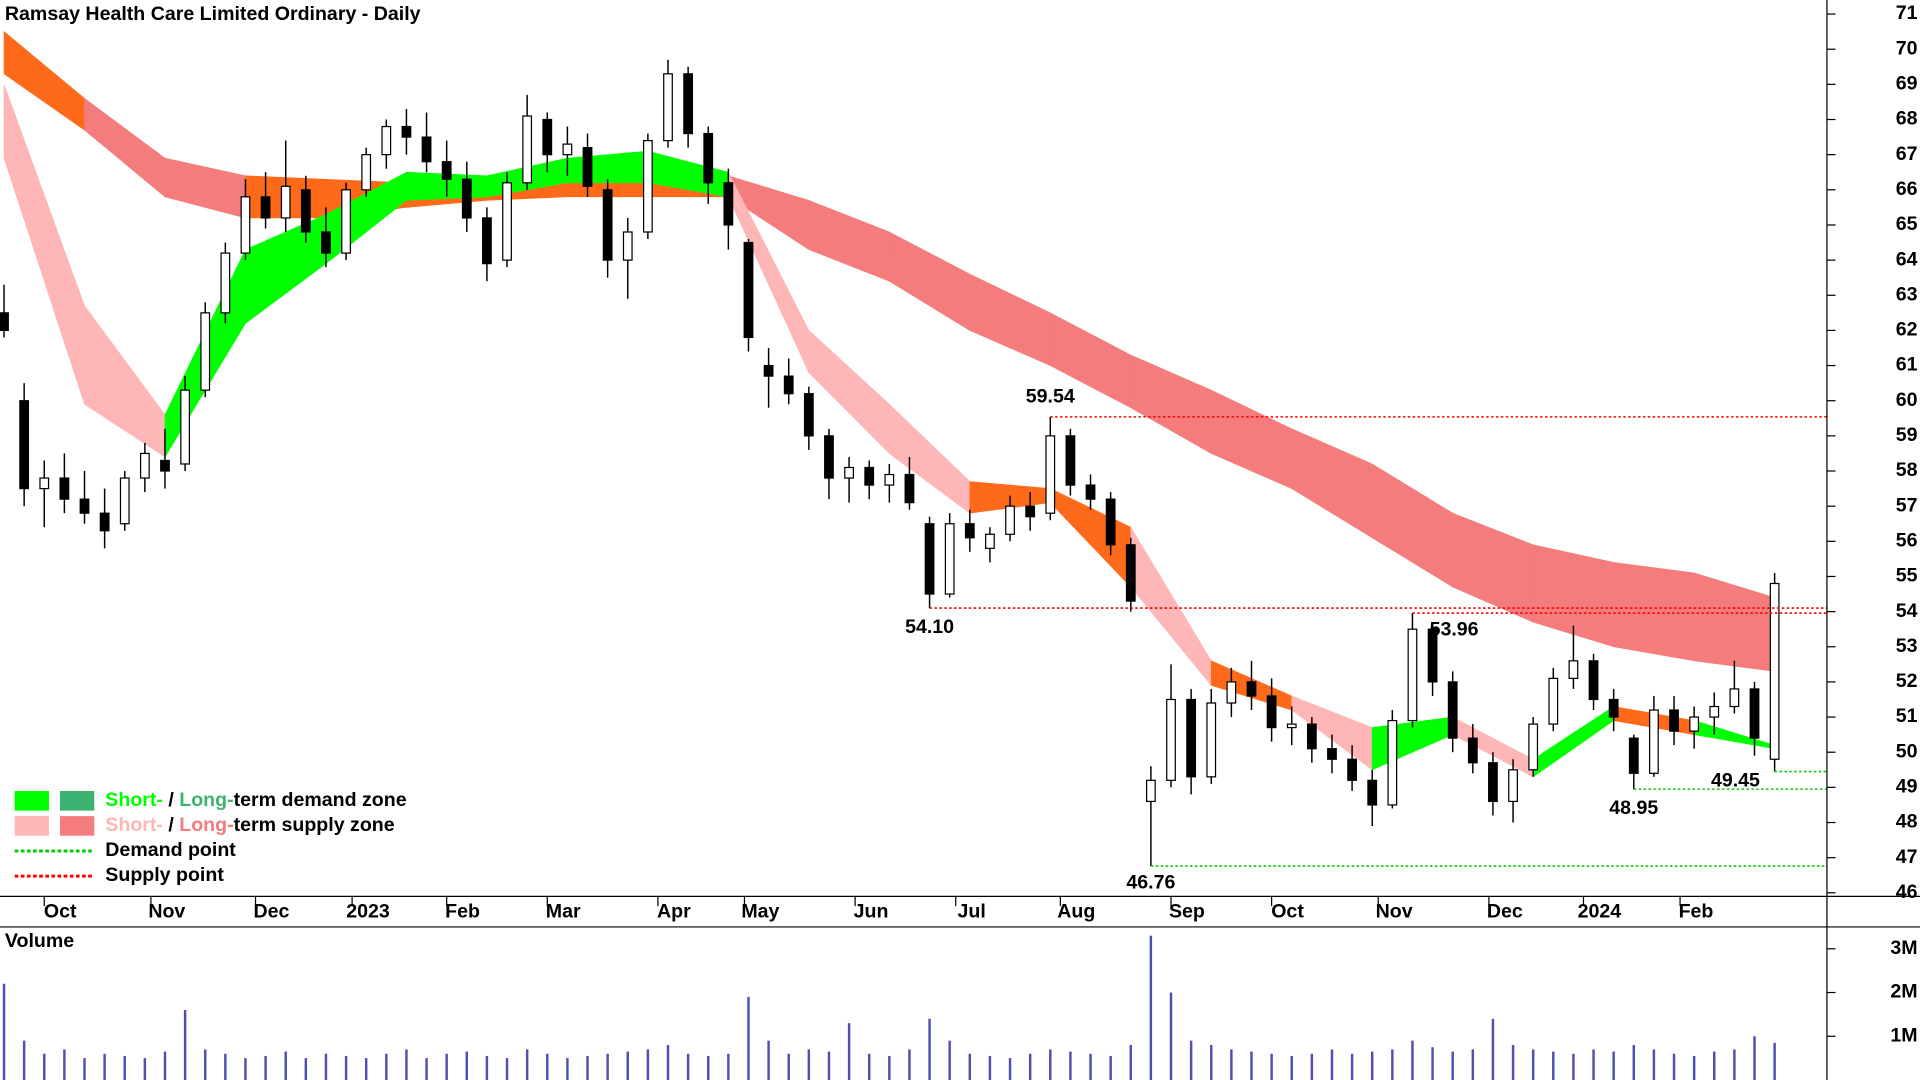 The width and height of the screenshot is (1920, 1080). What do you see at coordinates (1903, 1035) in the screenshot?
I see `y-tick-label: 1M` at bounding box center [1903, 1035].